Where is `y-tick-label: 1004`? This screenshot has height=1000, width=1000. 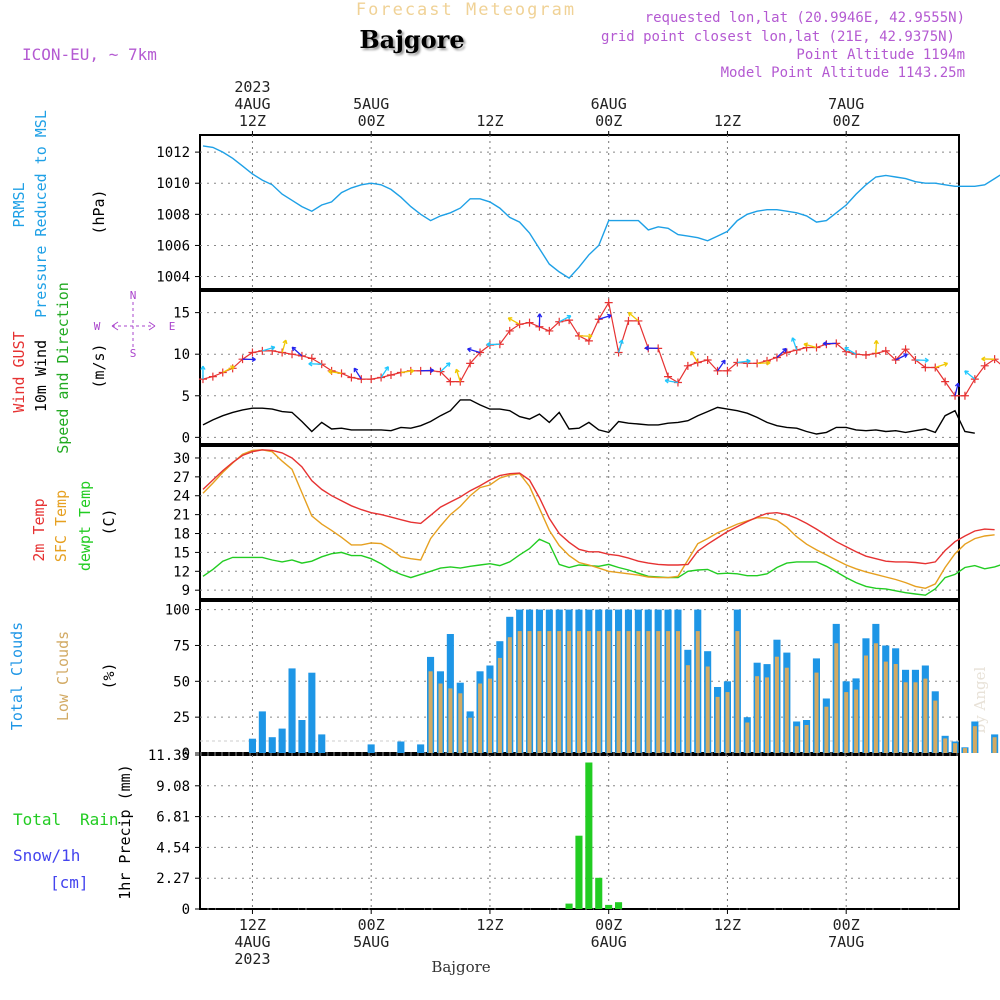 y-tick-label: 1004 is located at coordinates (173, 278).